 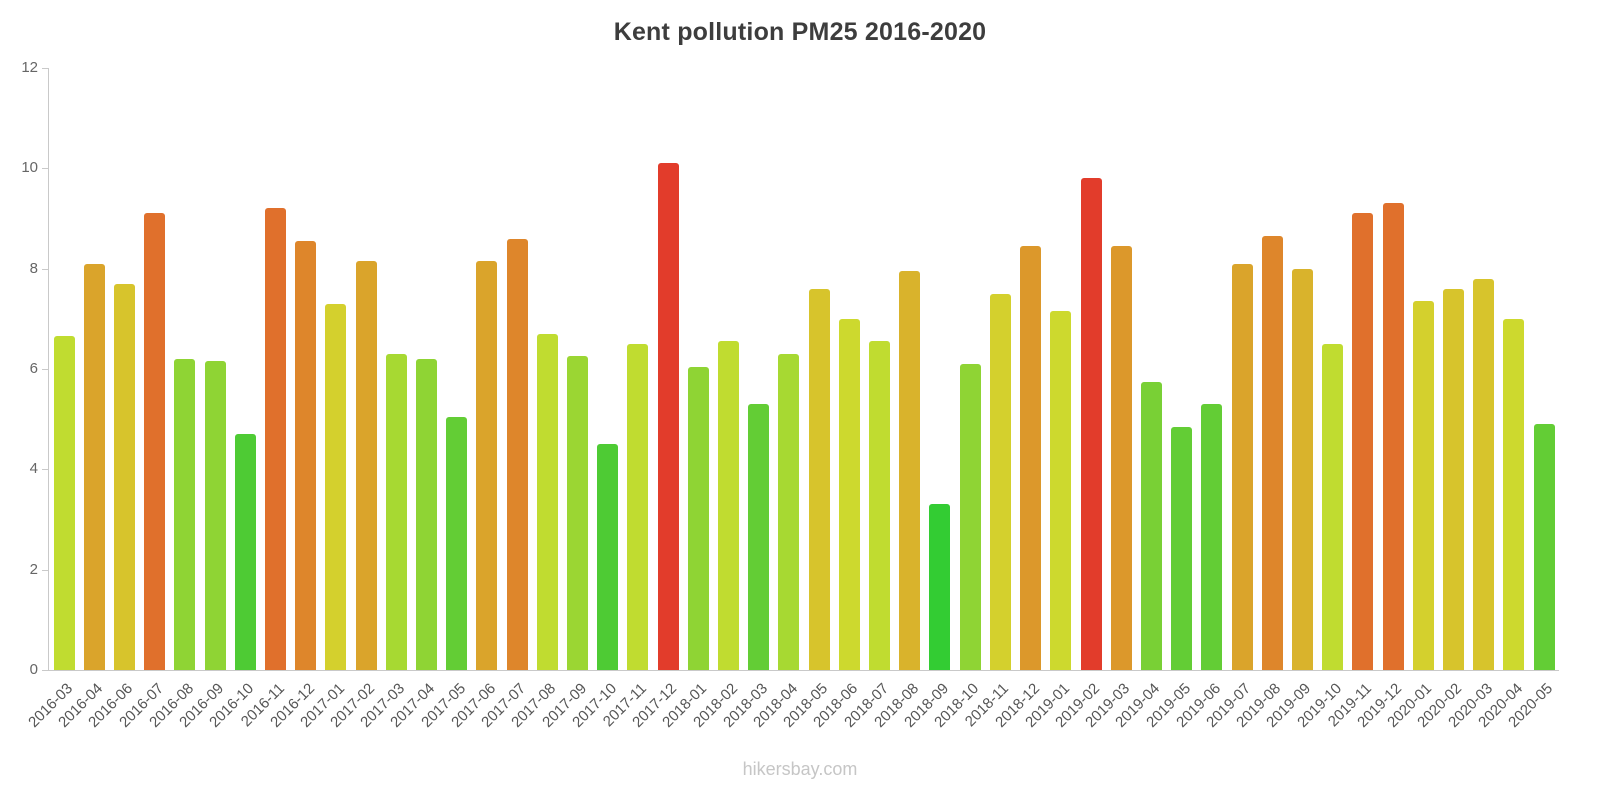 I want to click on bar-slot: 2017-11, so click(x=626, y=399).